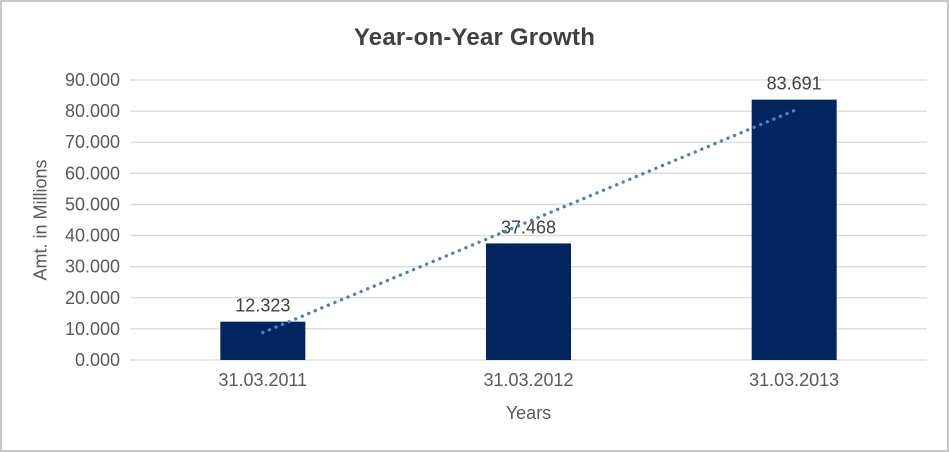  Describe the element at coordinates (794, 380) in the screenshot. I see `x-tick-label: 31.03.2013` at that location.